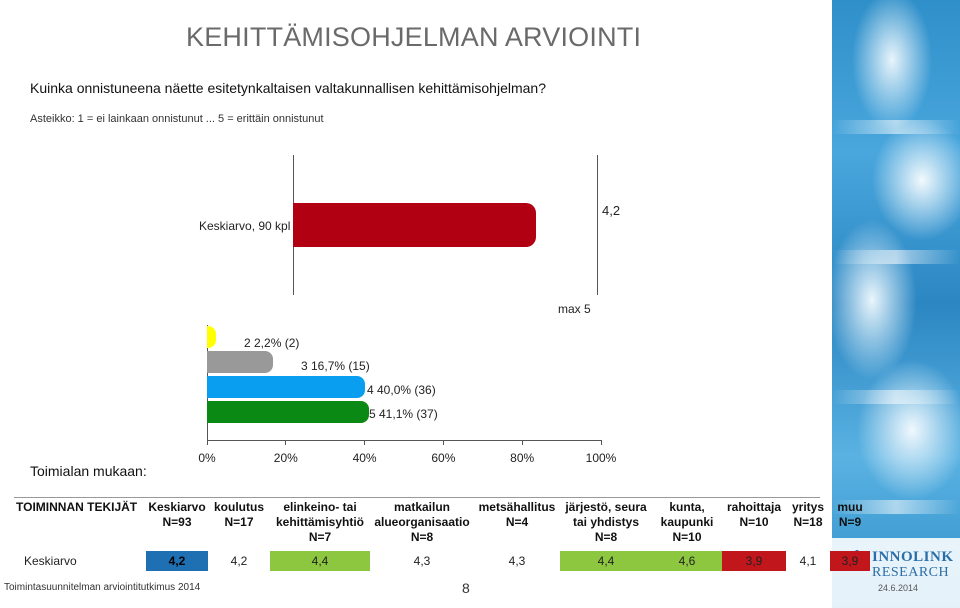 The width and height of the screenshot is (960, 608). I want to click on logo-text-line1: INNOLINK, so click(913, 557).